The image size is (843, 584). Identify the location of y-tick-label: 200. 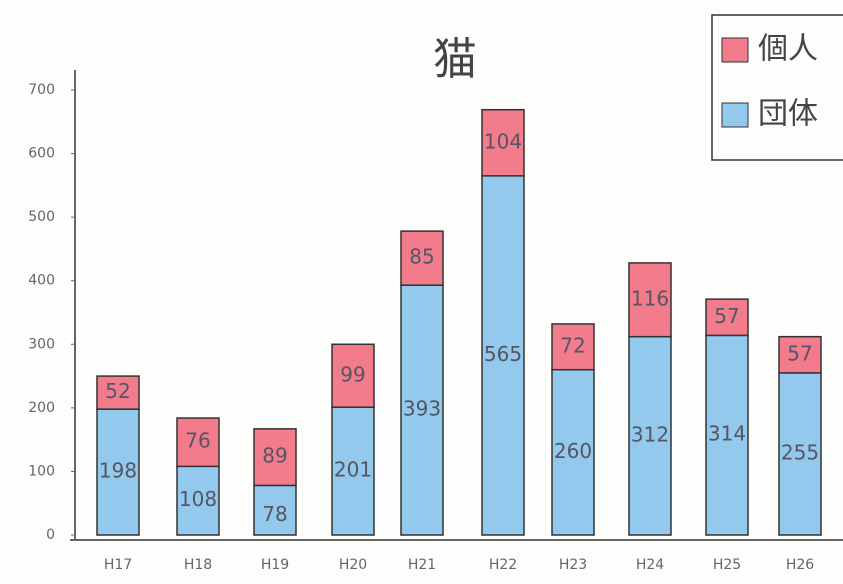
(41, 408).